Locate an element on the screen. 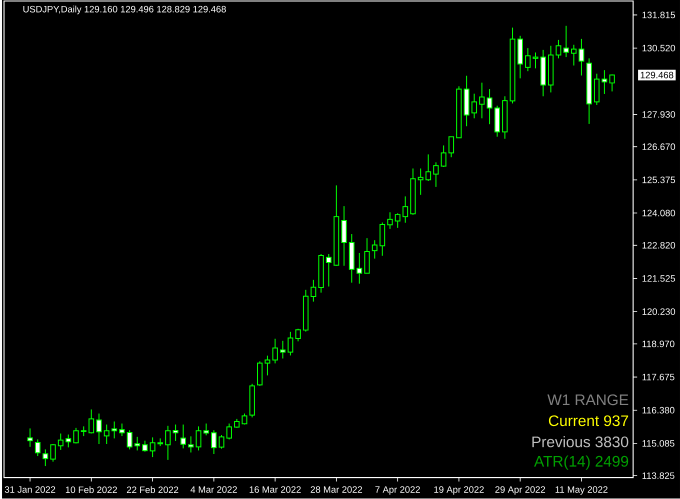 The height and width of the screenshot is (499, 680). x-tick-label: 16 Mar 2022 is located at coordinates (275, 489).